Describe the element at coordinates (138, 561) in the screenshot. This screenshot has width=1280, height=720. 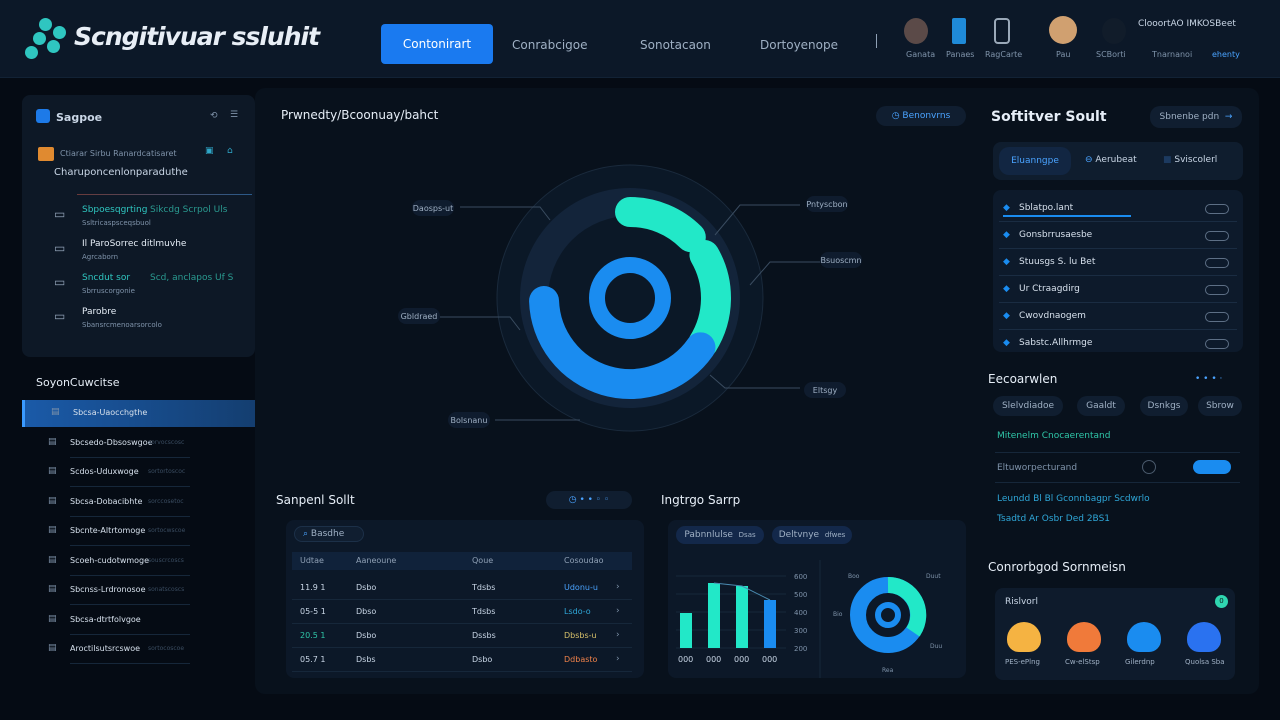
I see `sidebar-nav-item: ▤ Scoeh-cudotwmoge souscrcoscs` at that location.